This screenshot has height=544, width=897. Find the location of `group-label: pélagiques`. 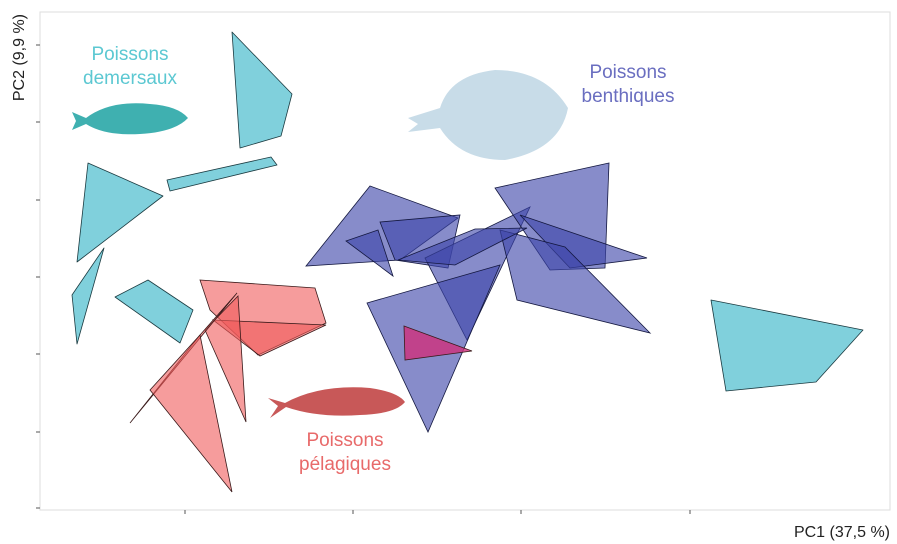

group-label: pélagiques is located at coordinates (345, 464).